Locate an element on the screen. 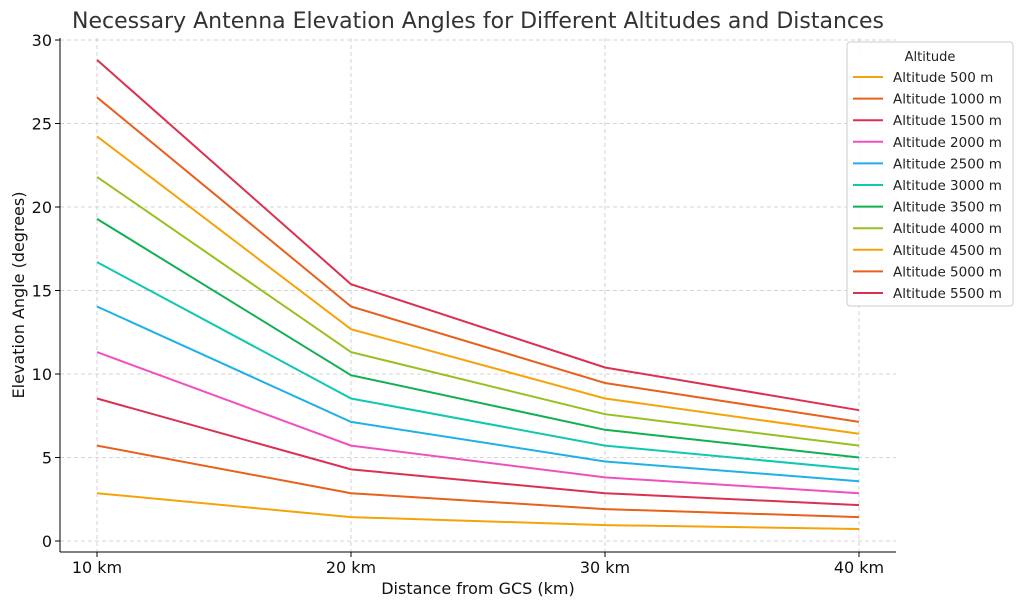  y-tick-label: 15 is located at coordinates (42, 291).